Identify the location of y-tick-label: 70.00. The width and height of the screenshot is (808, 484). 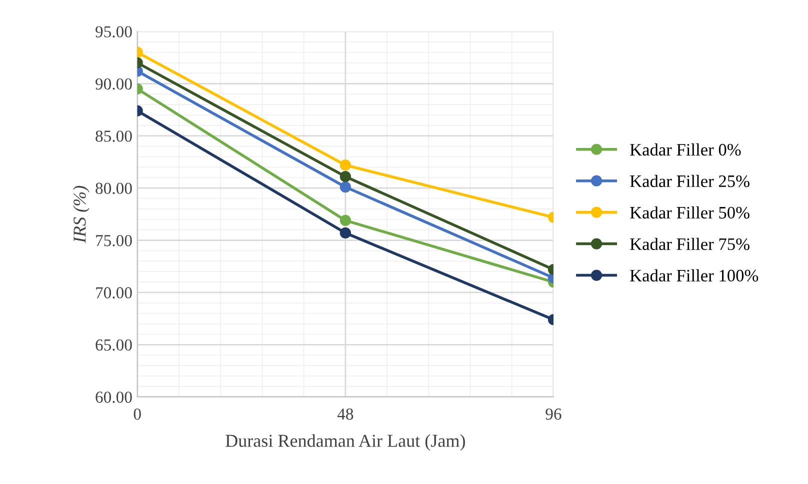
(114, 292).